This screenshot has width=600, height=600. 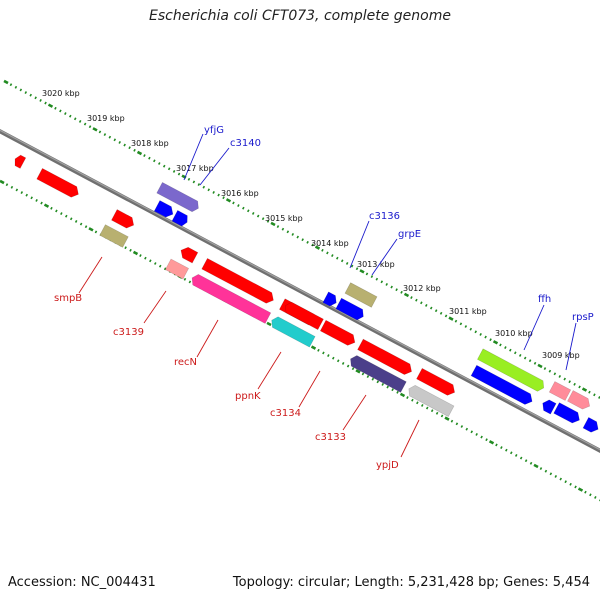 I want to click on gene-ppnK: ppnK, so click(x=275, y=358).